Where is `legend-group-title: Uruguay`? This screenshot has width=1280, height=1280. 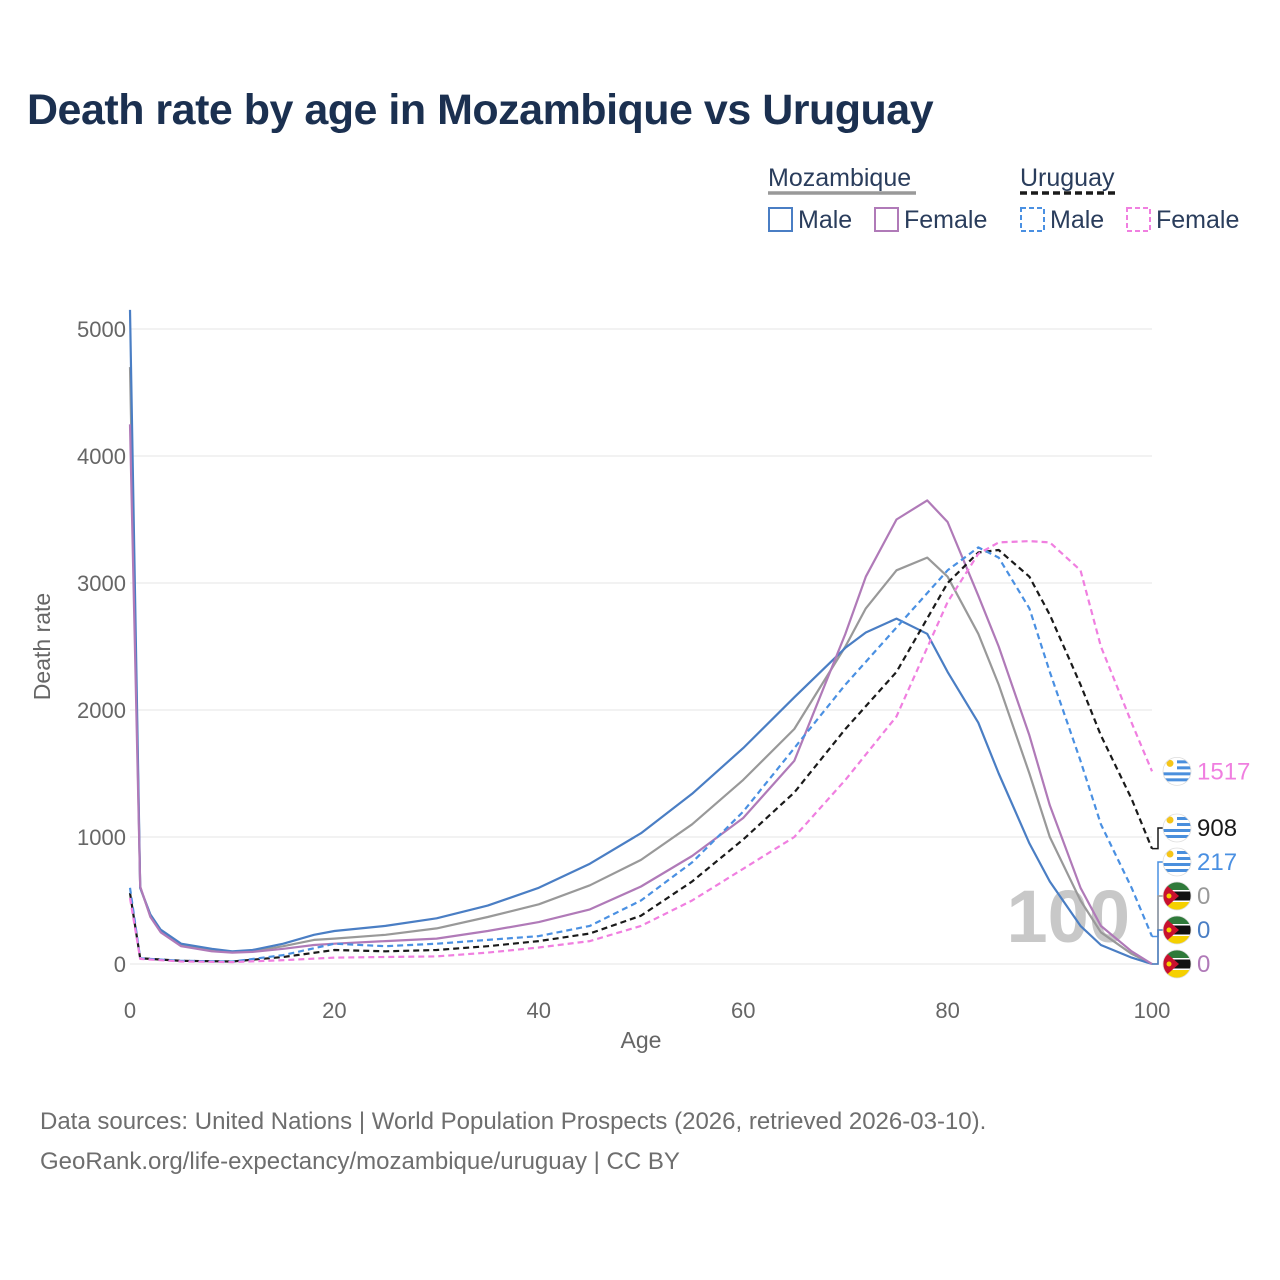
legend-group-title: Uruguay is located at coordinates (1067, 178).